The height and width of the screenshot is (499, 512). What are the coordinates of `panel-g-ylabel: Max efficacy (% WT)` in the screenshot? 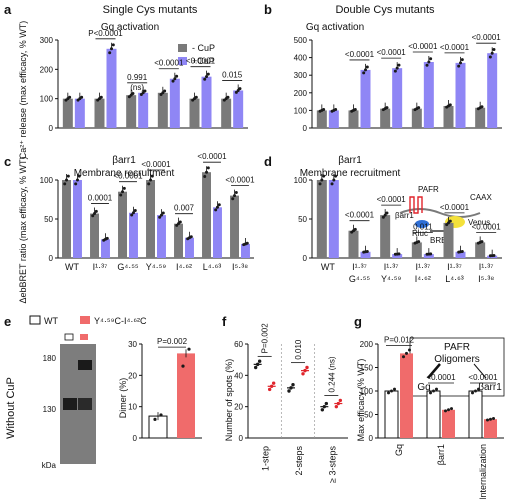 It's located at (361, 400).